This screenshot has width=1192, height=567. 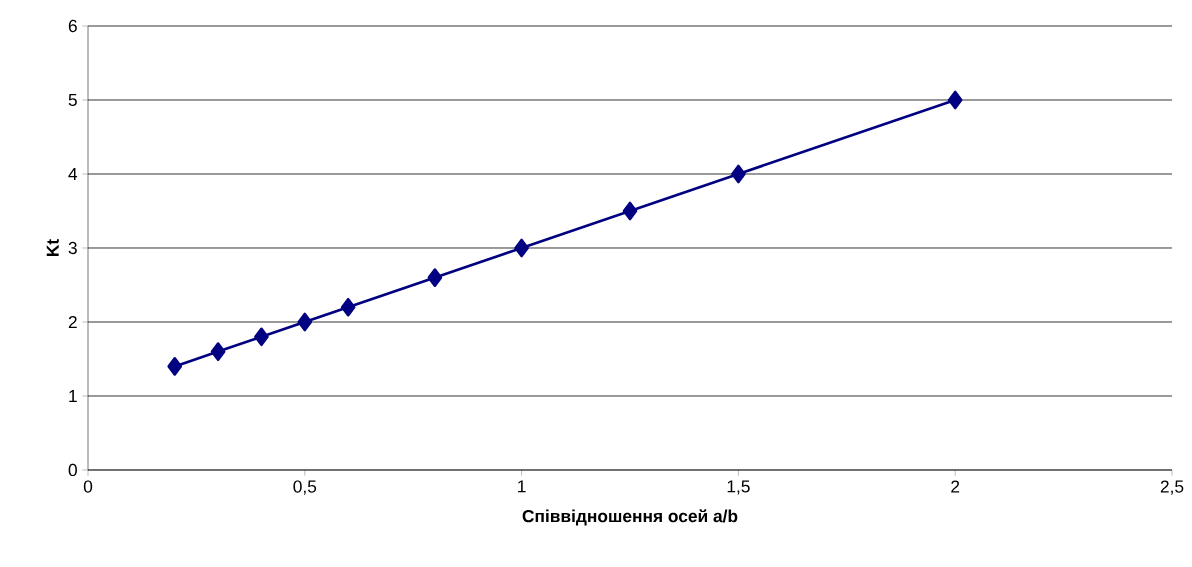 What do you see at coordinates (955, 486) in the screenshot?
I see `x-tick-label: 2` at bounding box center [955, 486].